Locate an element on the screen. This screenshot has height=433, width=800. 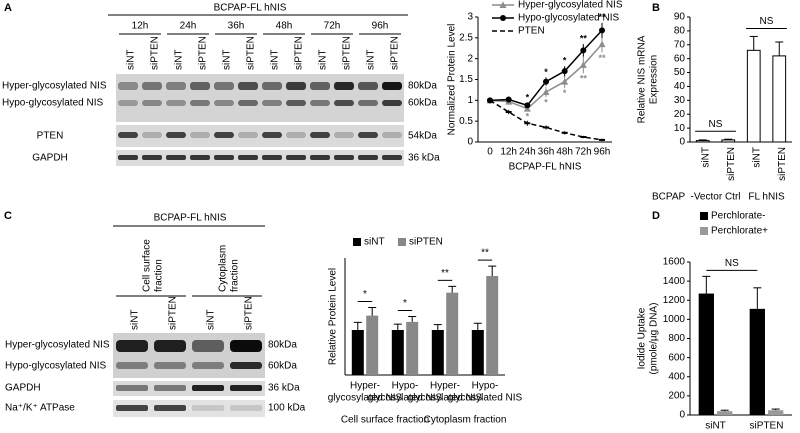
timepoint-label: 12h is located at coordinates (140, 26).